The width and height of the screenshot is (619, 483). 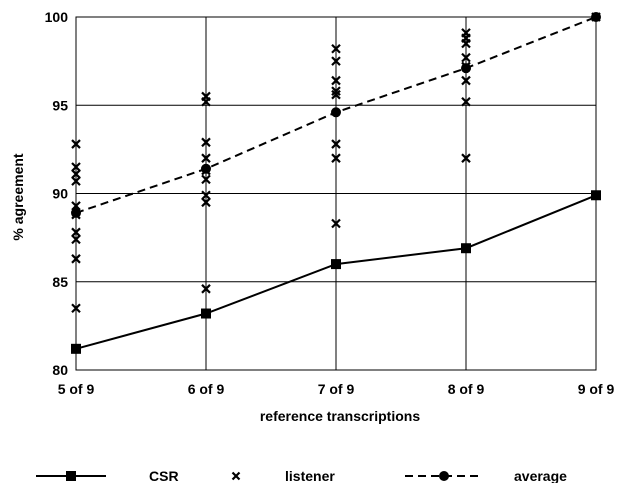 I want to click on legend-item-average: average, so click(x=486, y=475).